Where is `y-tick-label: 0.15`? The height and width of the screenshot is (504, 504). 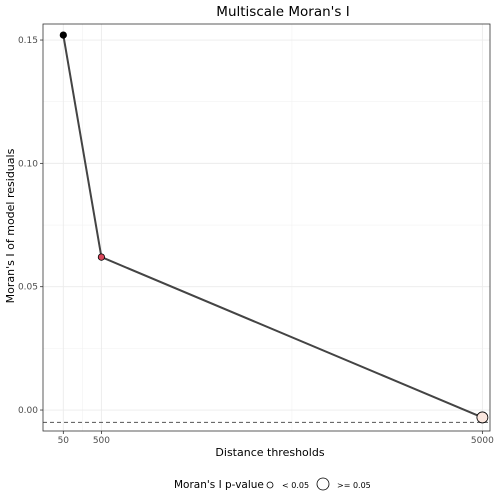 y-tick-label: 0.15 is located at coordinates (28, 41).